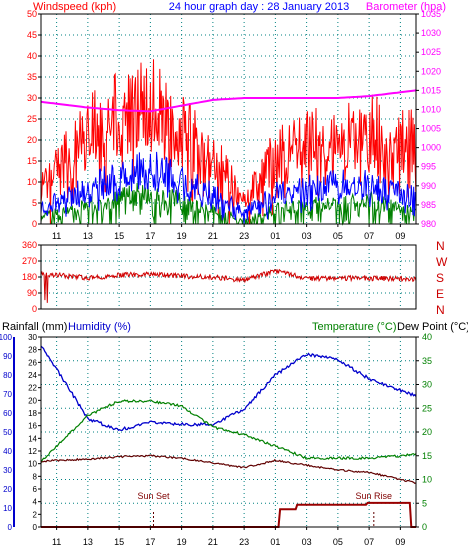  What do you see at coordinates (6, 337) in the screenshot?
I see `humidity-tick-label: 100` at bounding box center [6, 337].